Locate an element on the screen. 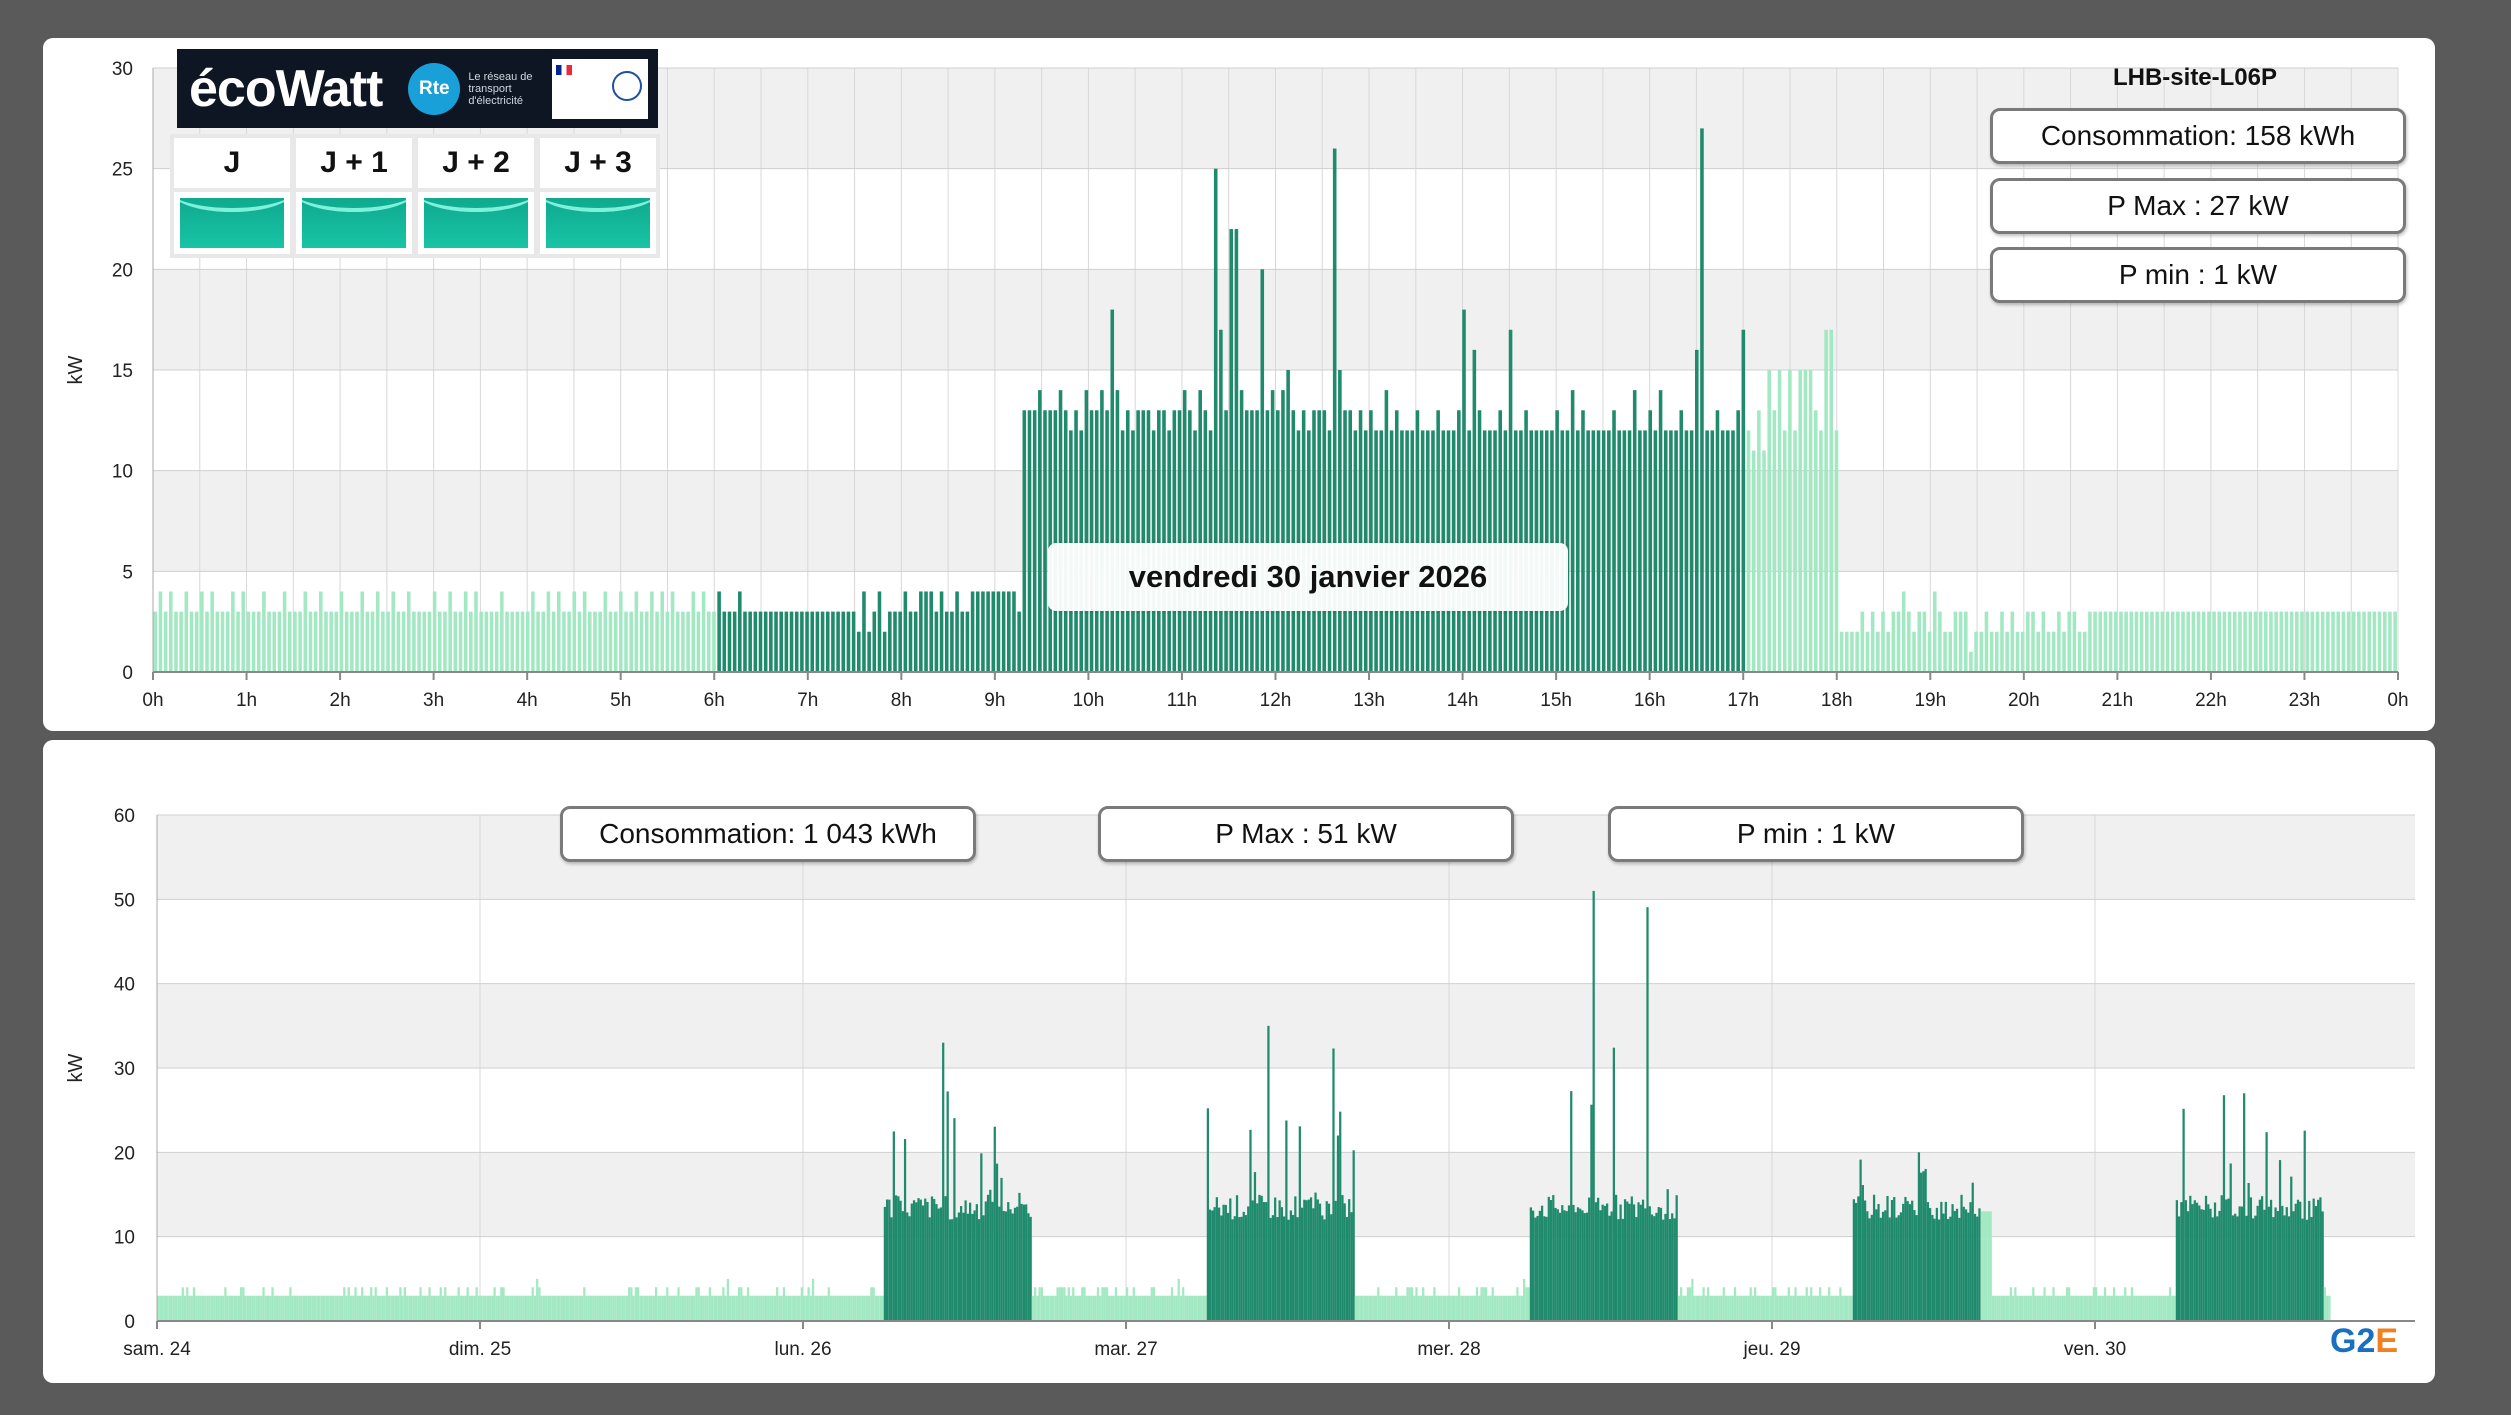 The width and height of the screenshot is (2511, 1415). ecowatt-day-j3: J + 3 is located at coordinates (598, 196).